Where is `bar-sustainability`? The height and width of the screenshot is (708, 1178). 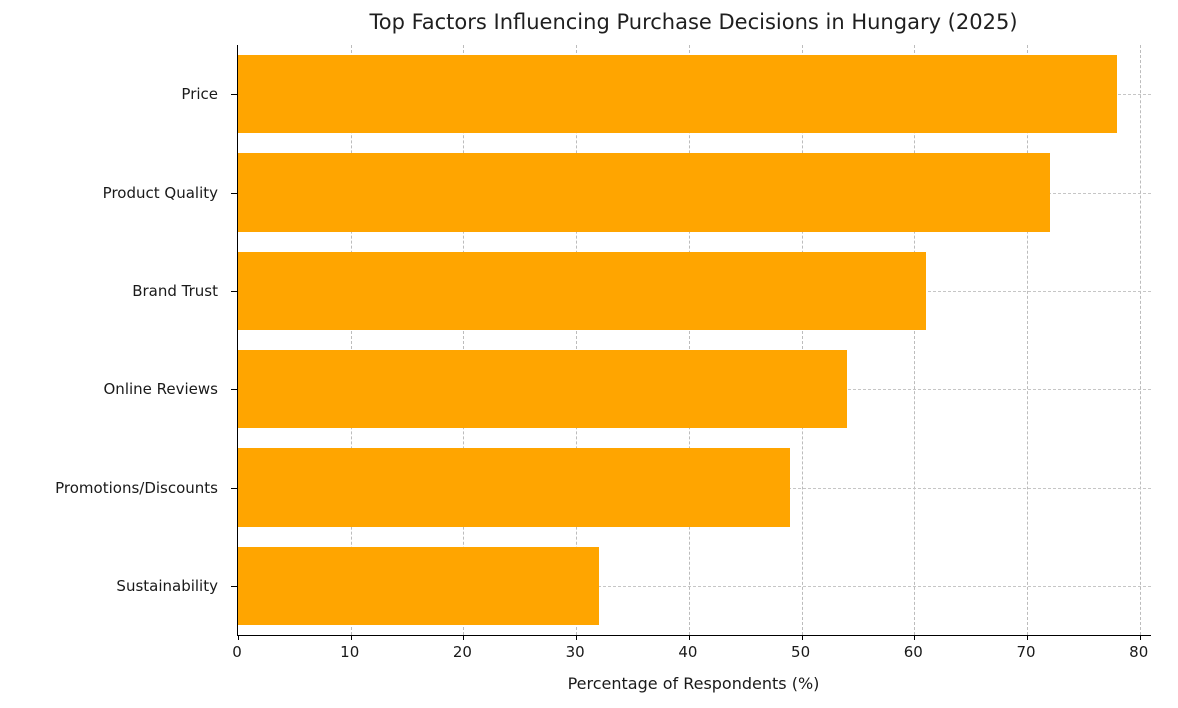 bar-sustainability is located at coordinates (418, 586).